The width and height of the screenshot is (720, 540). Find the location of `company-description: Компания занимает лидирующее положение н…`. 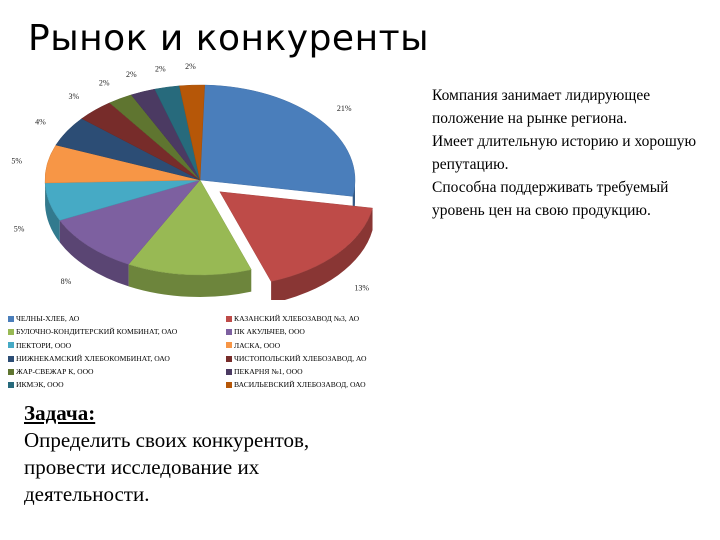

company-description: Компания занимает лидирующее положение н… is located at coordinates (567, 153).